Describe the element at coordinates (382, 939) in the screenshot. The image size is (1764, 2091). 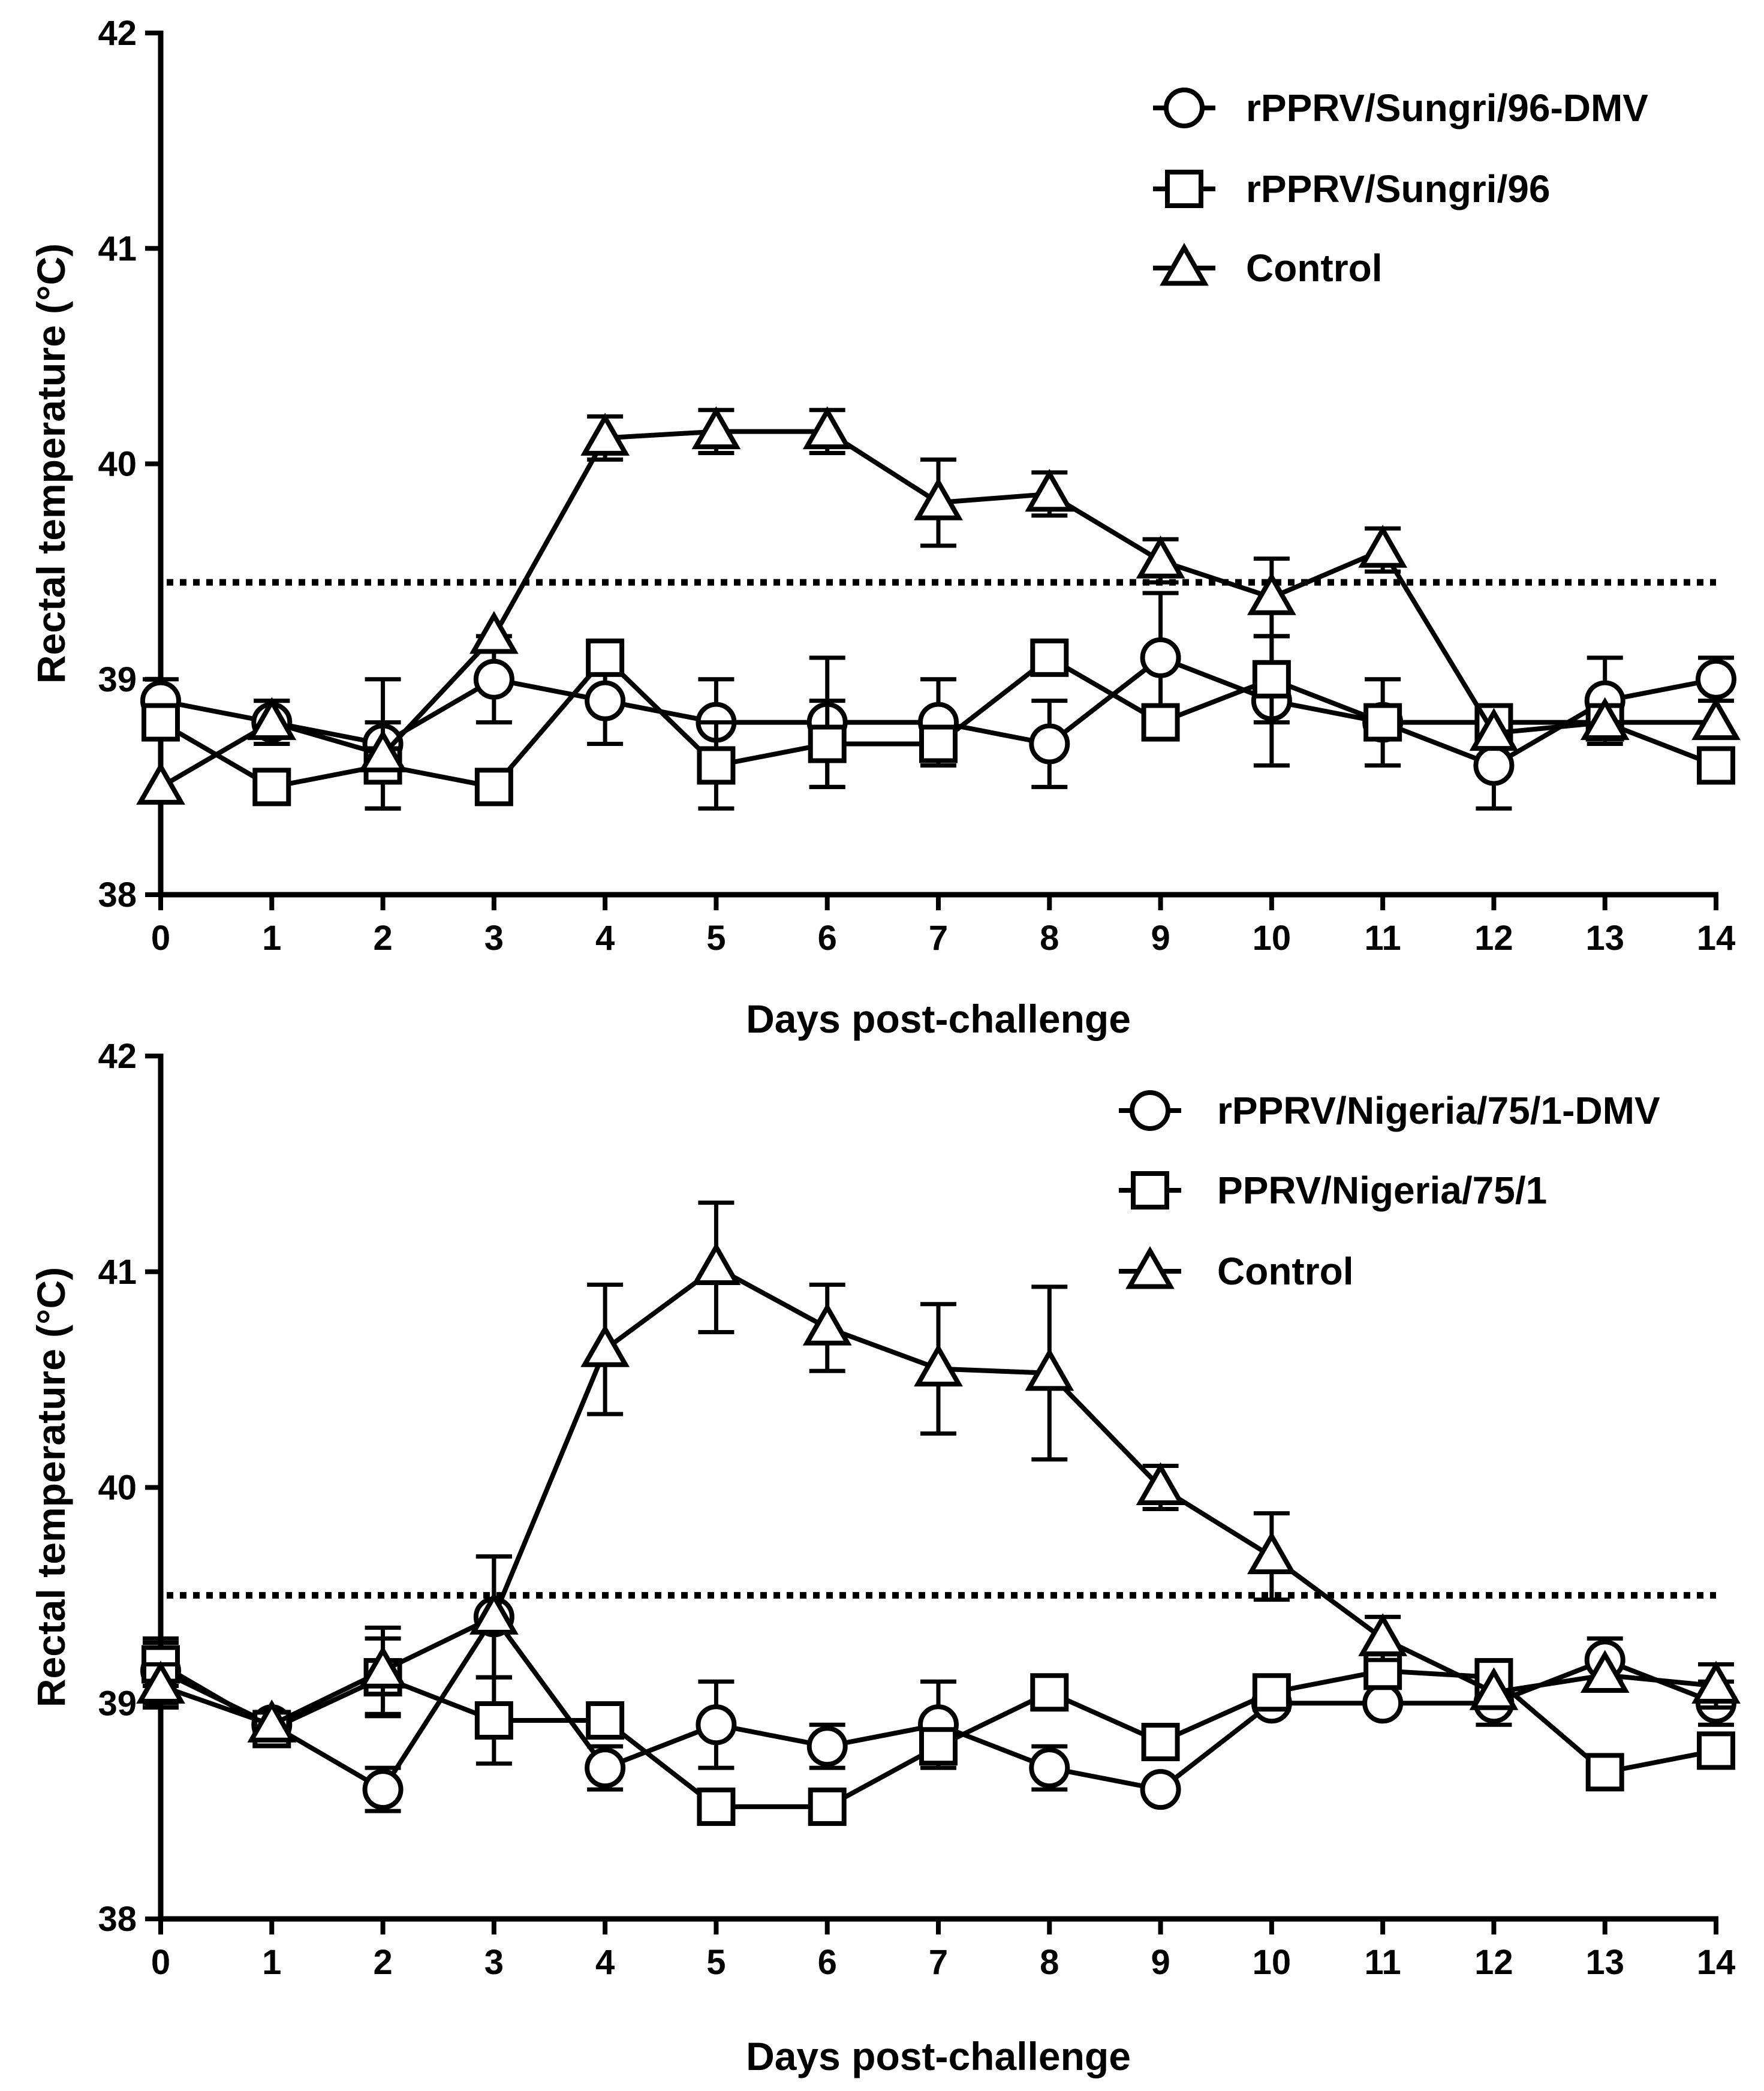
I see `x-tick-label: 2` at that location.